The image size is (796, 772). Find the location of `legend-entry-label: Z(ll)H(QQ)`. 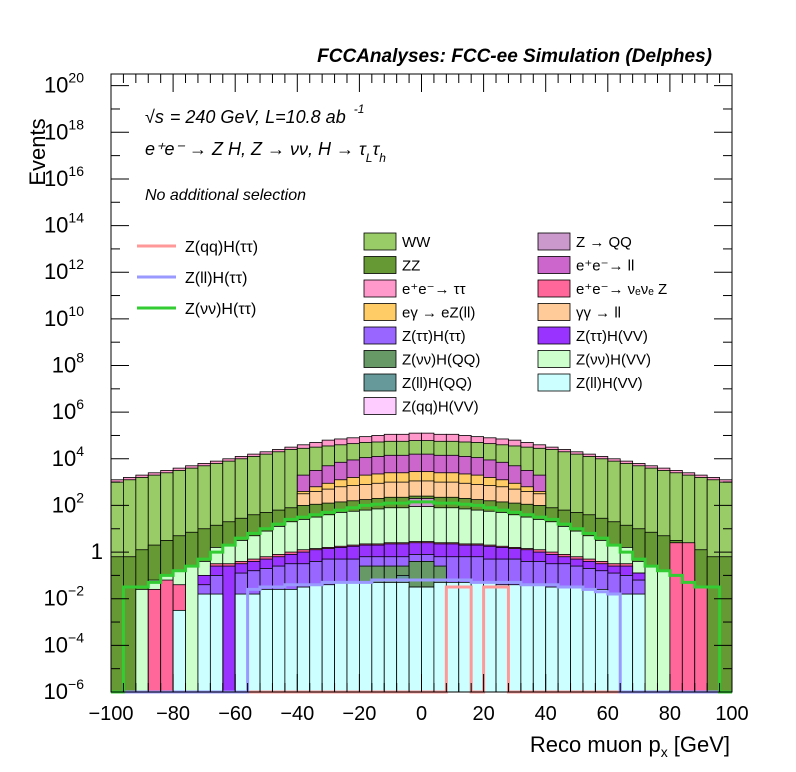

legend-entry-label: Z(ll)H(QQ) is located at coordinates (437, 383).